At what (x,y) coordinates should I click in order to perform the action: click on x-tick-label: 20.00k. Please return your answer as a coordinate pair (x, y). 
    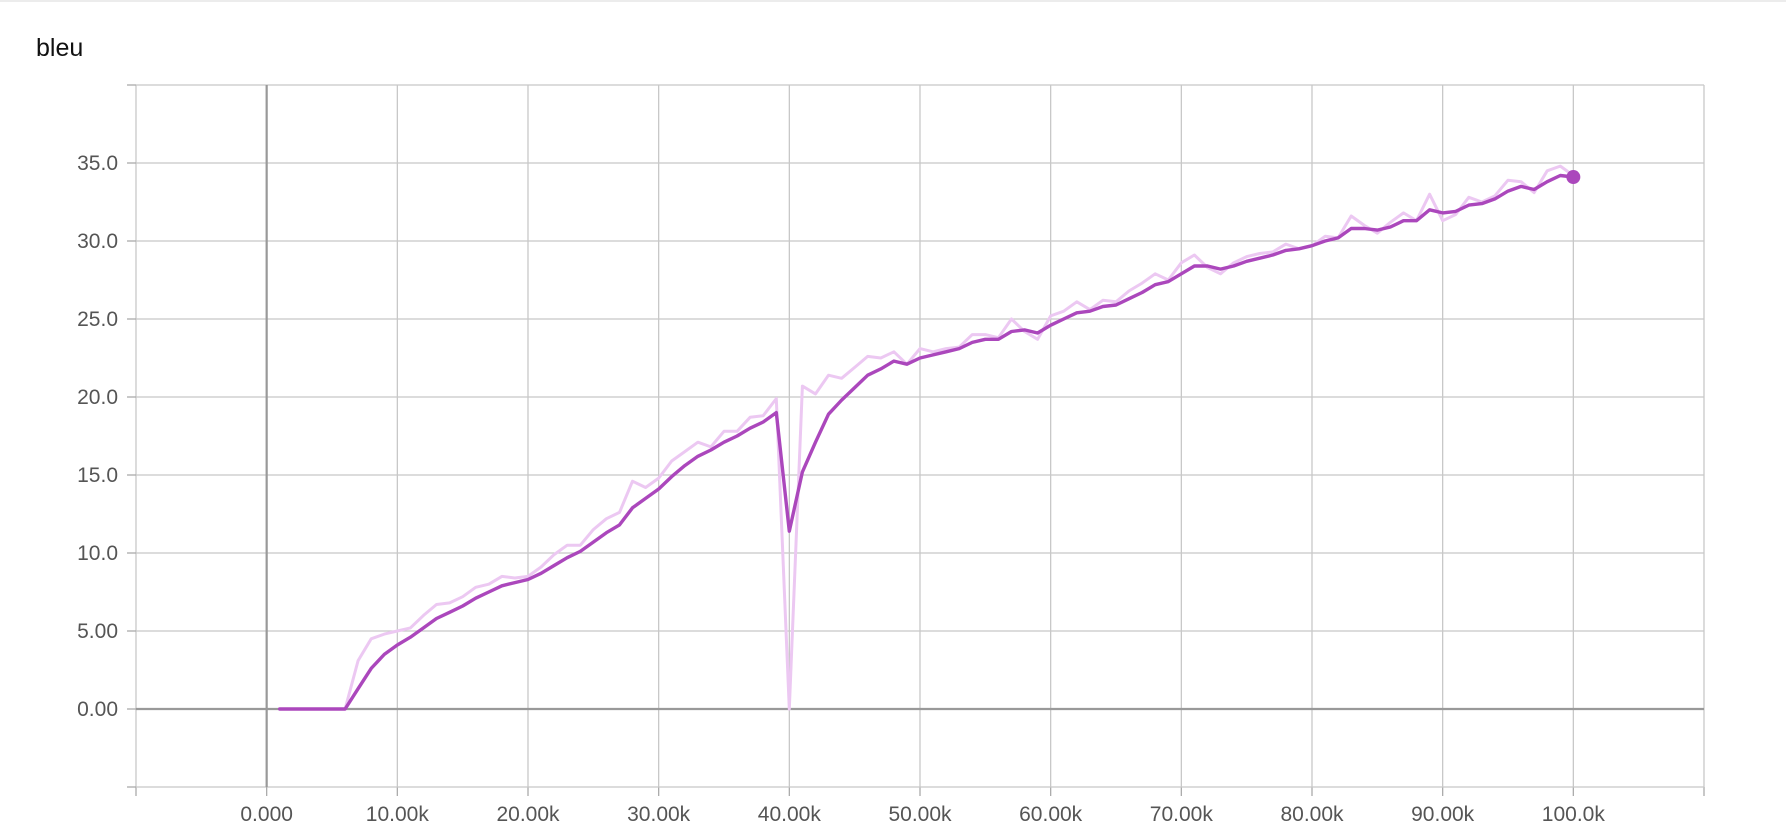
    Looking at the image, I should click on (528, 814).